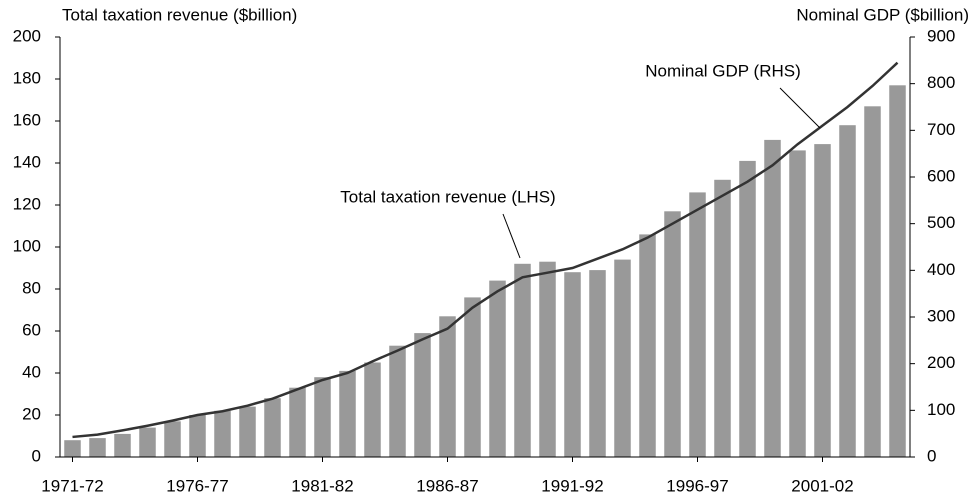 The width and height of the screenshot is (971, 499). I want to click on y2-tick-label: 600, so click(941, 175).